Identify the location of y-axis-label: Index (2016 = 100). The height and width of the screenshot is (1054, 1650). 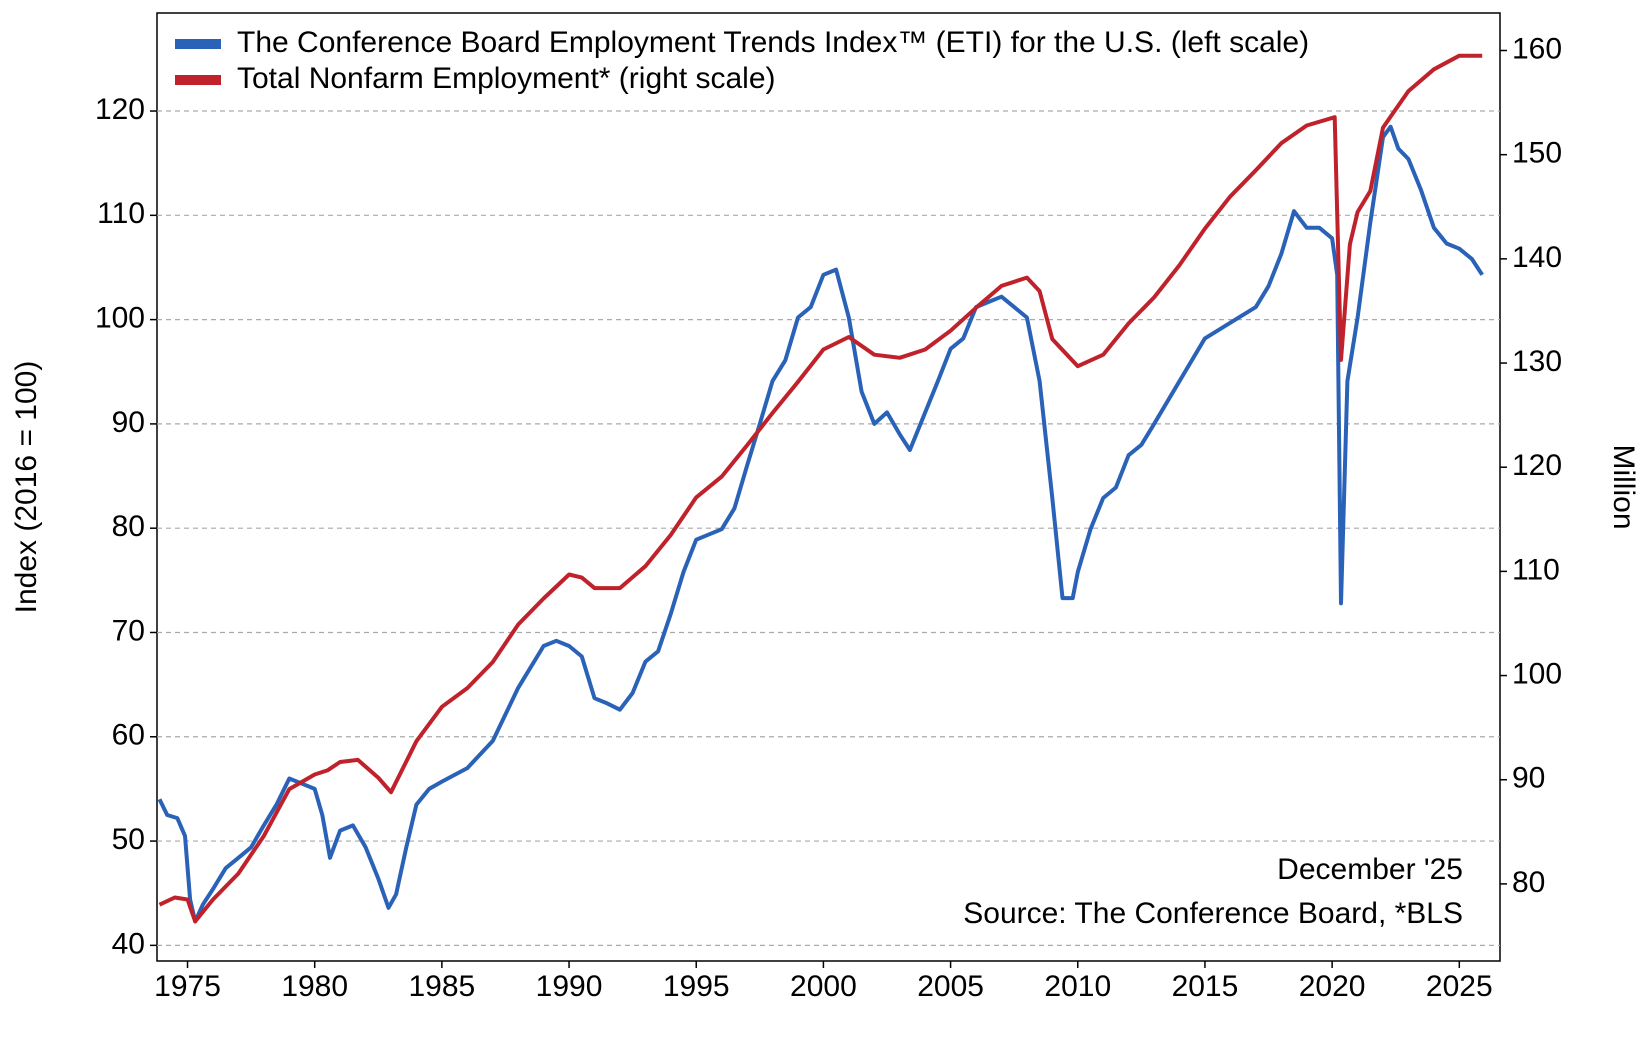
(26, 487).